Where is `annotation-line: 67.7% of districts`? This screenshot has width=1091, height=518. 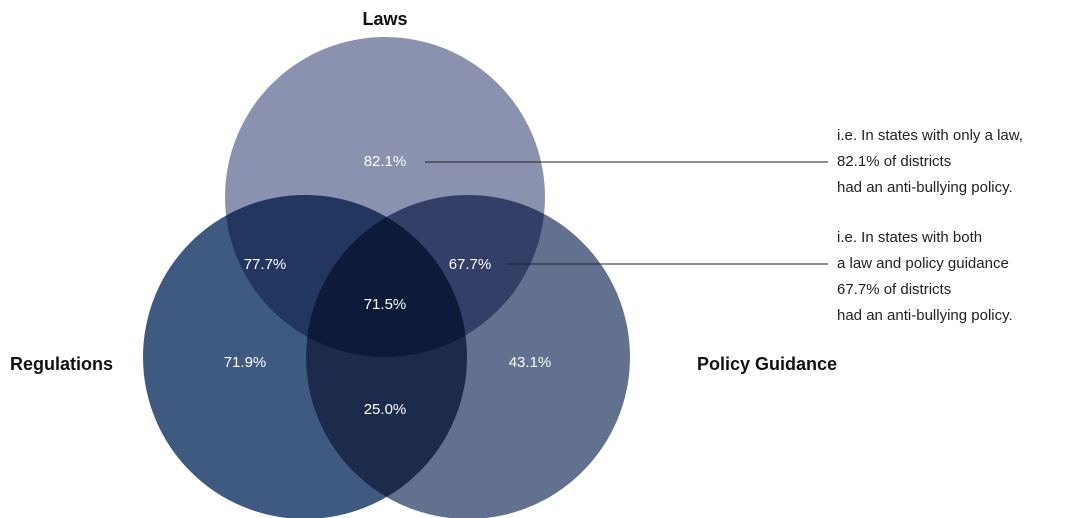 annotation-line: 67.7% of districts is located at coordinates (894, 289).